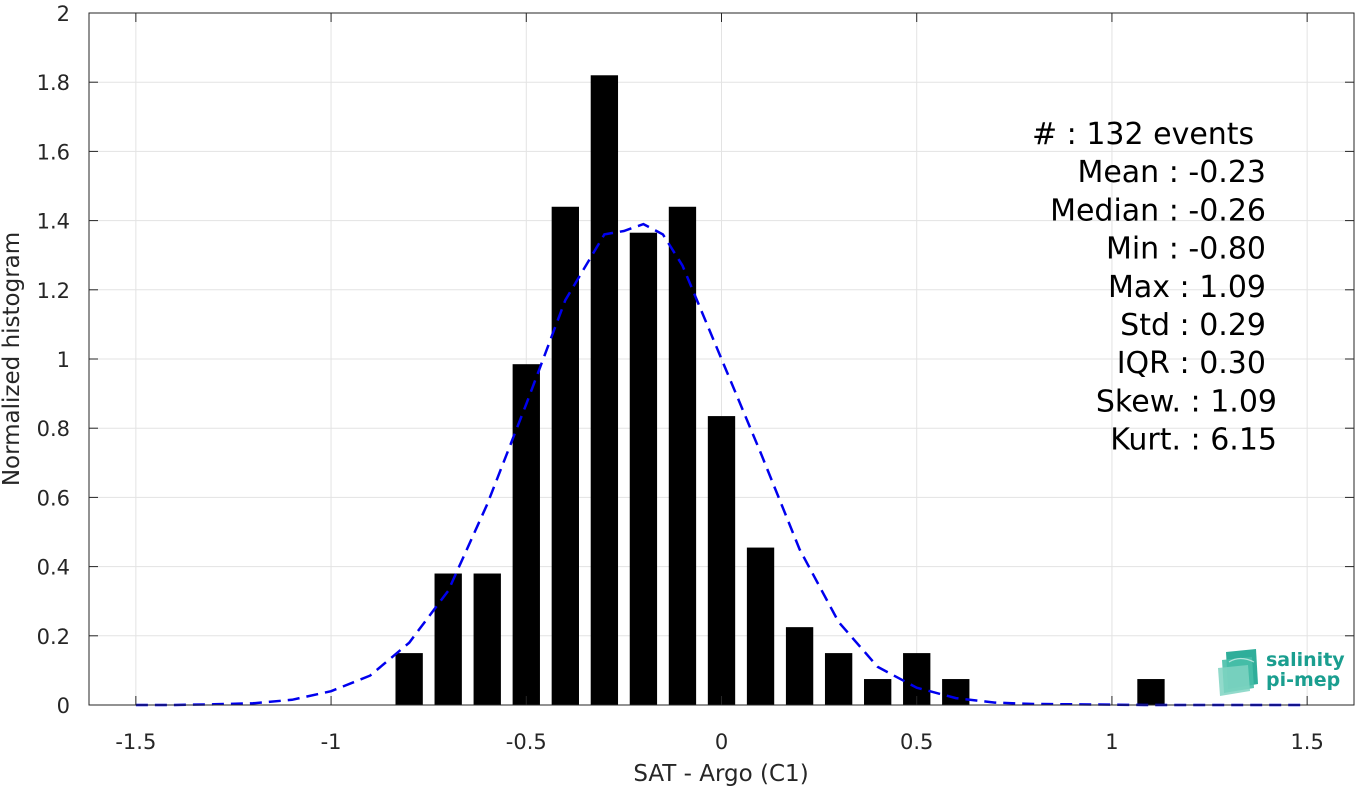 The width and height of the screenshot is (1367, 787). I want to click on y-tick-label-5: 1, so click(63, 360).